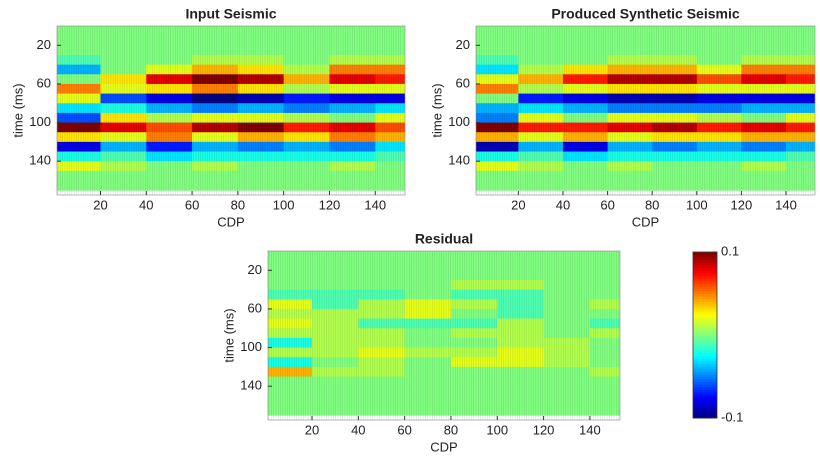  I want to click on y-tick-label: 60, so click(44, 82).